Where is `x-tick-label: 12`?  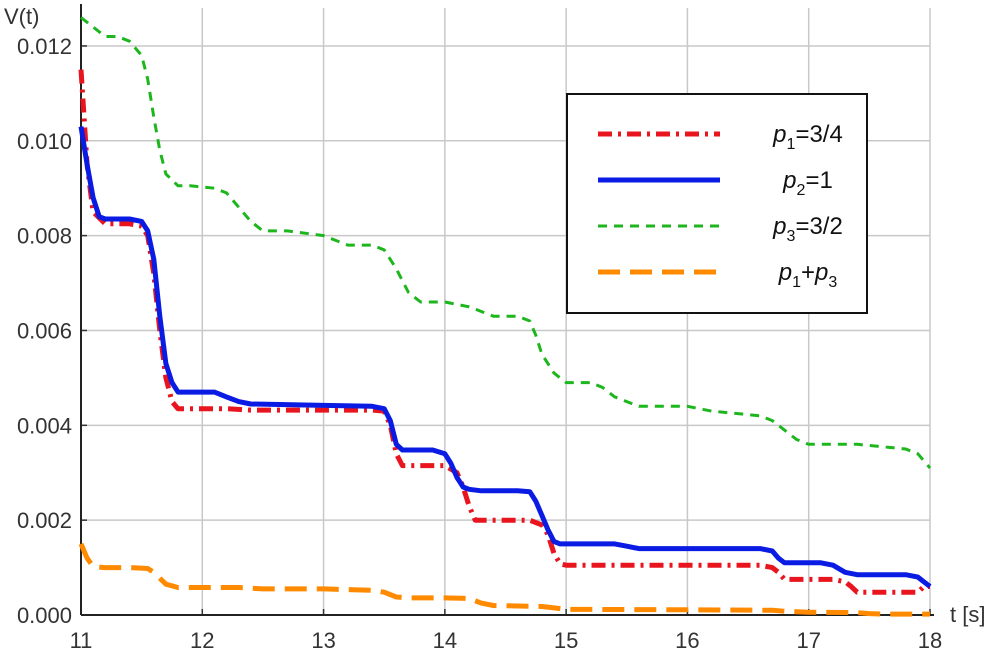
x-tick-label: 12 is located at coordinates (202, 640).